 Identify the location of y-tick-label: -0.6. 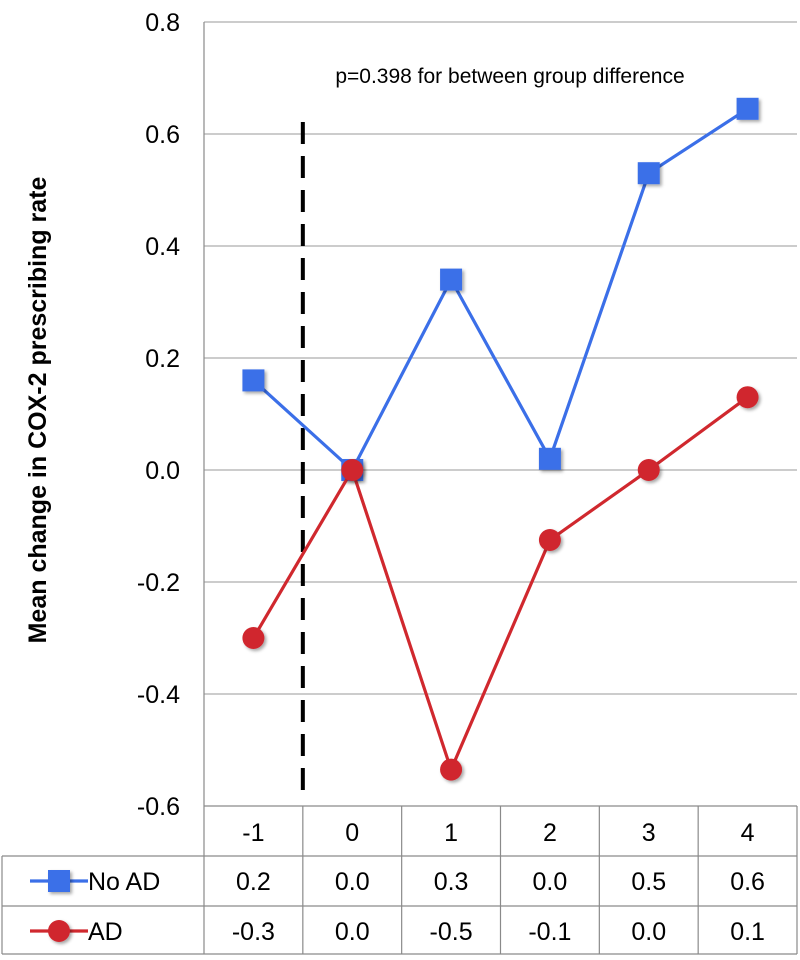
(158, 807).